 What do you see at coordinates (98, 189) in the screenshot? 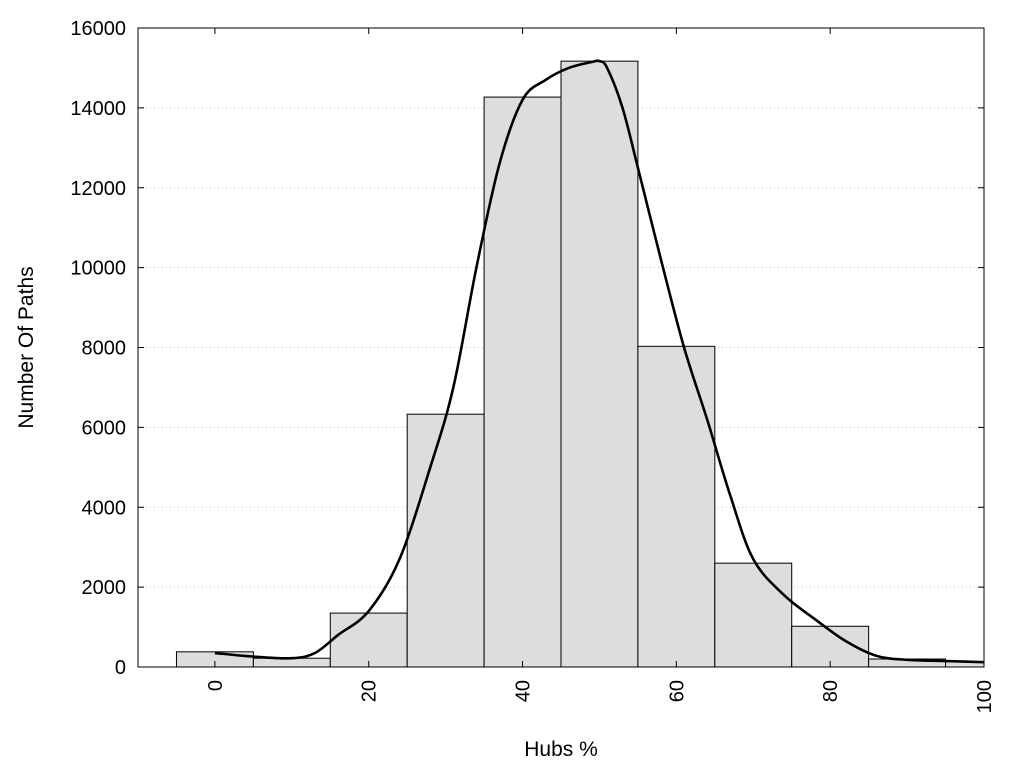
I see `y-tick-label: 12000` at bounding box center [98, 189].